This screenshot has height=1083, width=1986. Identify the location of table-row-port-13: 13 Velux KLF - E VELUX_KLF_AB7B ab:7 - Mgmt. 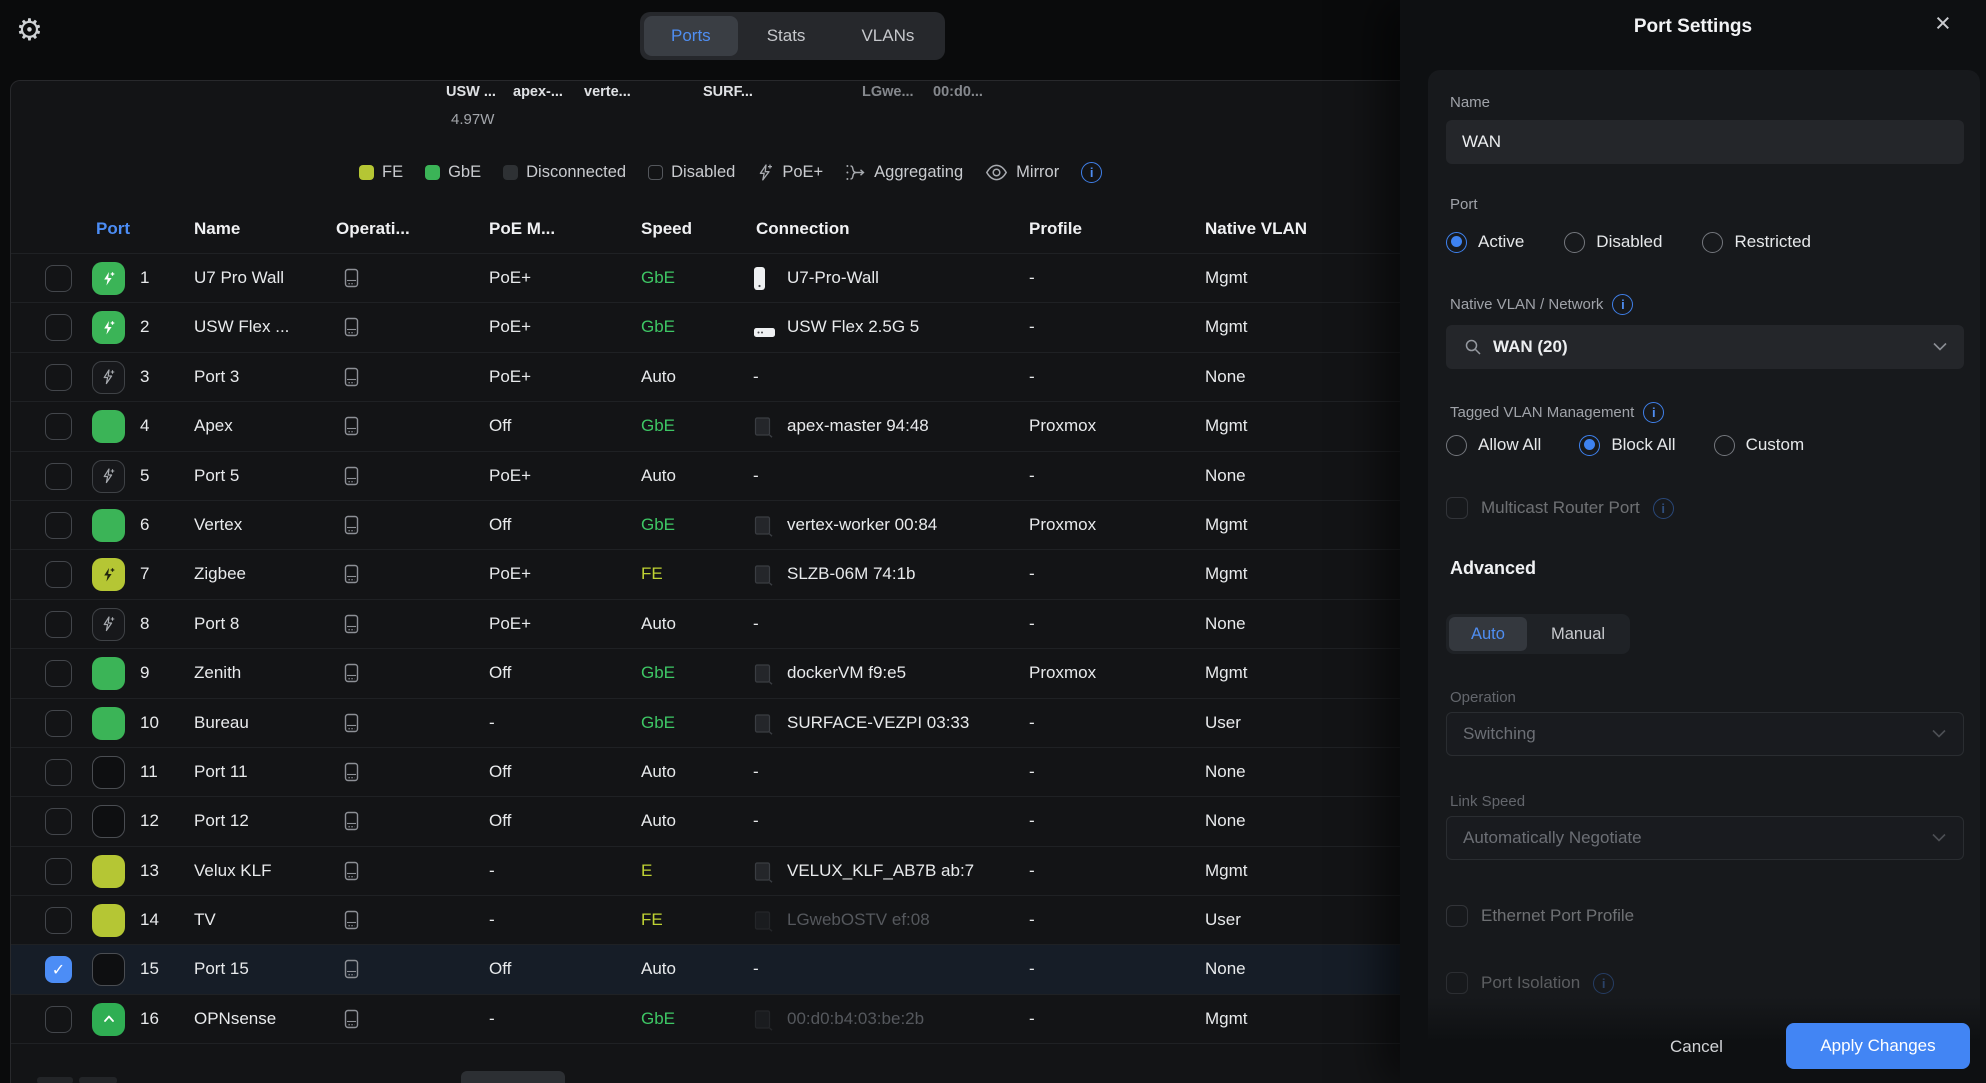
(998, 872).